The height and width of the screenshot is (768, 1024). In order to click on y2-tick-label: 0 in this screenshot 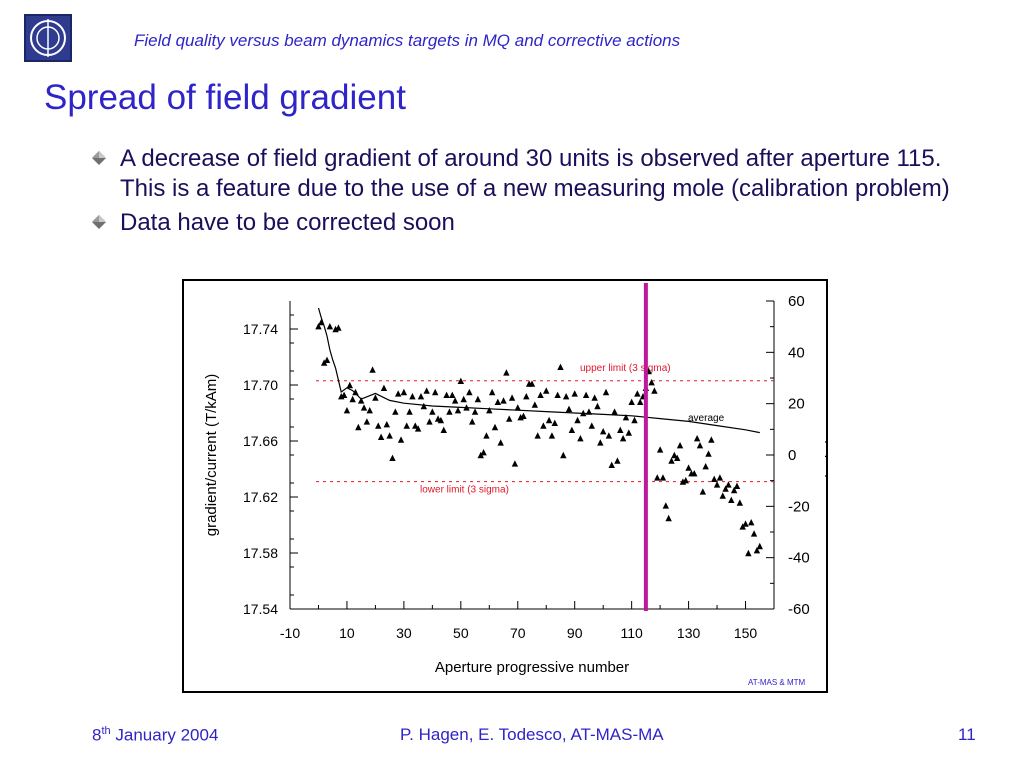, I will do `click(792, 455)`.